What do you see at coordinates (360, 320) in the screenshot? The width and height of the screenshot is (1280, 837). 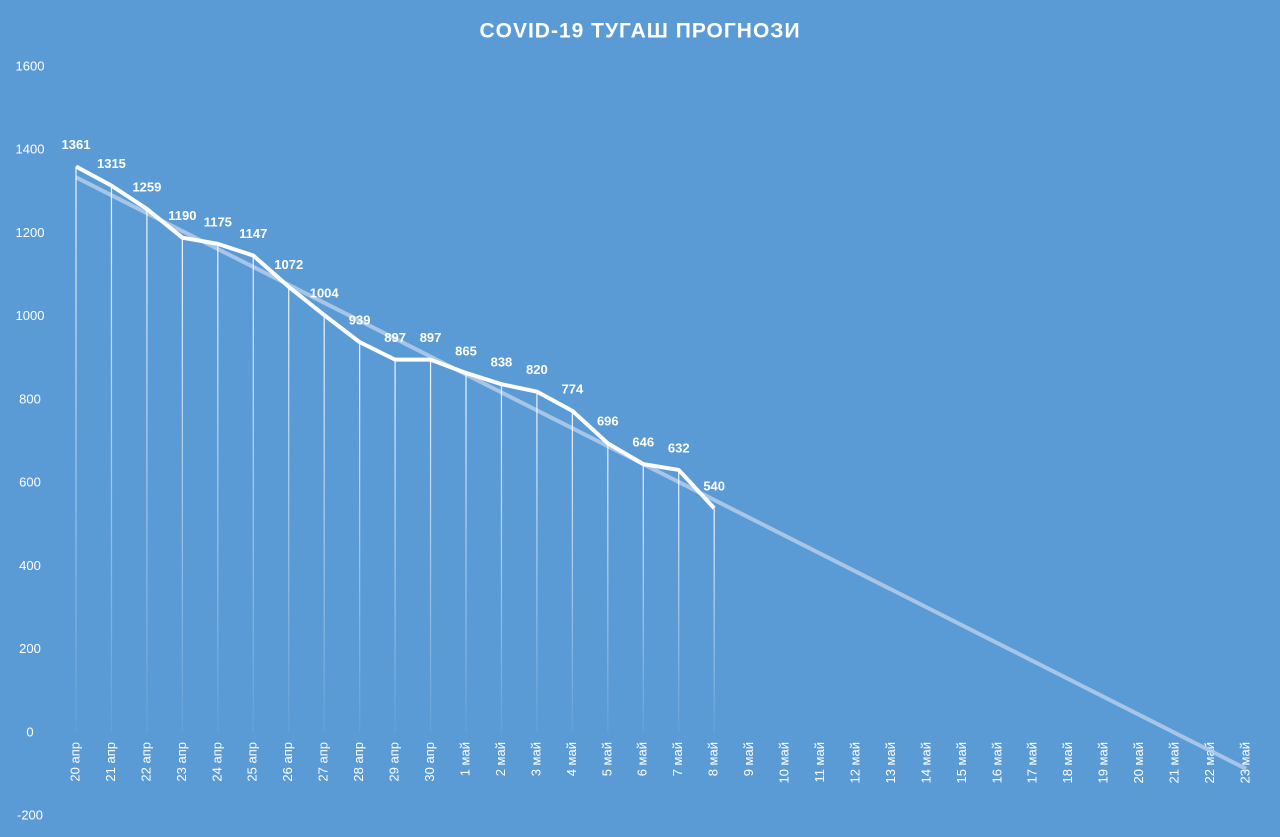 I see `data-label: 939` at bounding box center [360, 320].